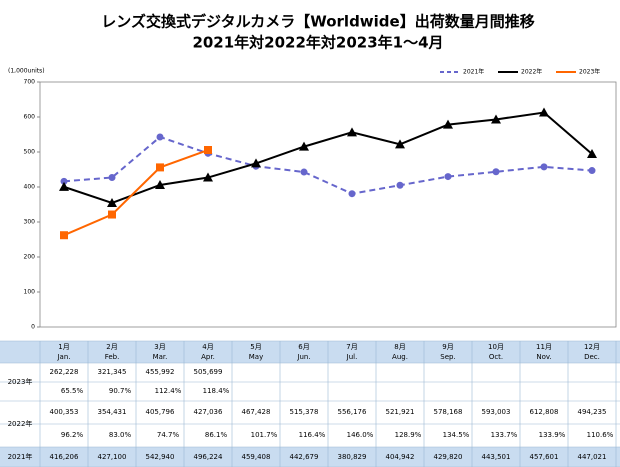  Describe the element at coordinates (20, 456) in the screenshot. I see `row-label: 2021年` at that location.